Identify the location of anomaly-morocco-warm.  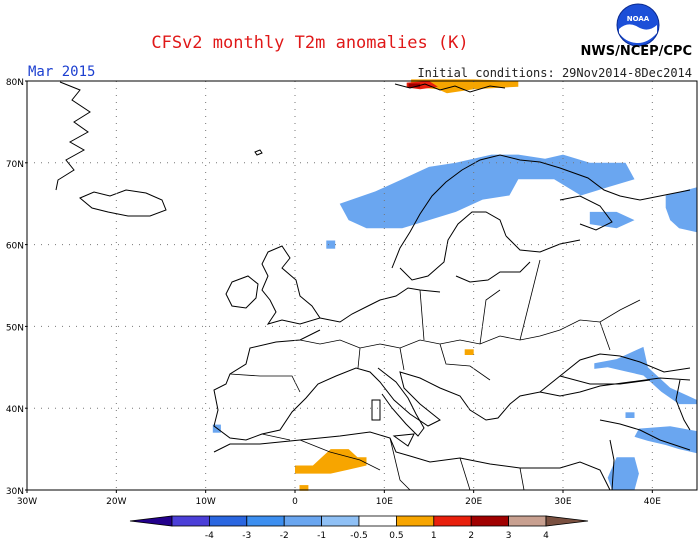
(304, 488).